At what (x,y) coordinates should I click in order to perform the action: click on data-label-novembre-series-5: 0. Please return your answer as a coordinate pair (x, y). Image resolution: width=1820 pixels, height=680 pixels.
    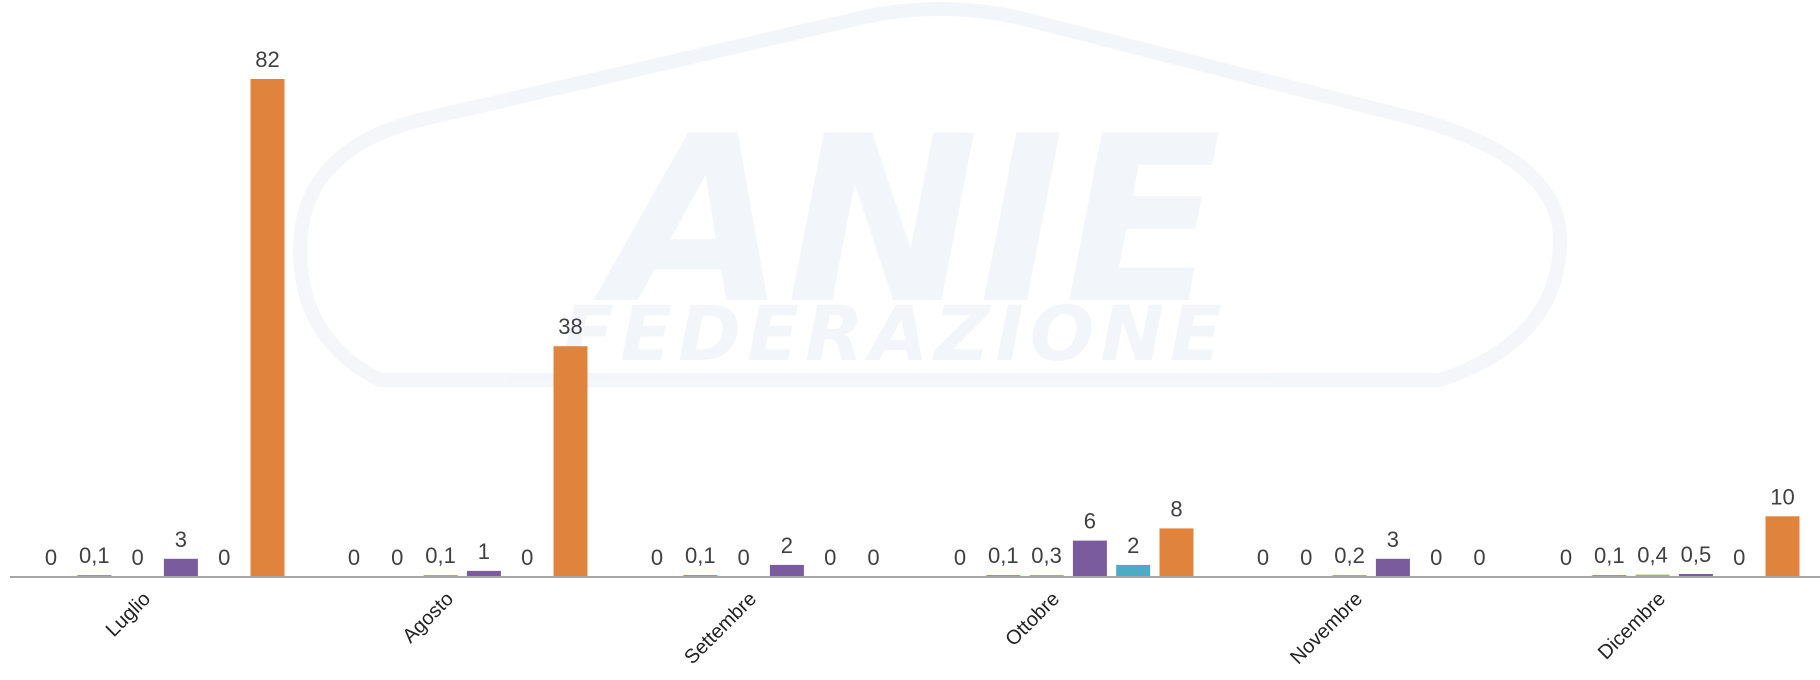
    Looking at the image, I should click on (1436, 557).